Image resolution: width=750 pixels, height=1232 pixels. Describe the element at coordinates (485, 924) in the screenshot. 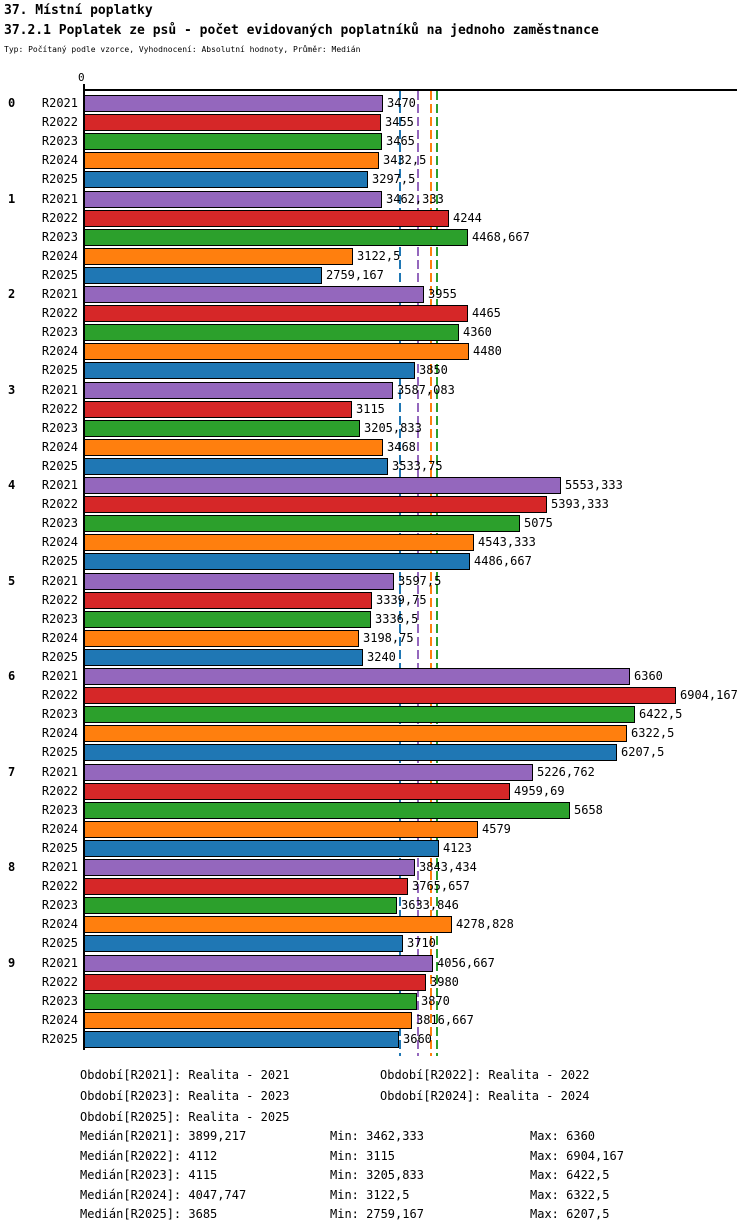

I see `bar-value-label: 4278,828` at that location.